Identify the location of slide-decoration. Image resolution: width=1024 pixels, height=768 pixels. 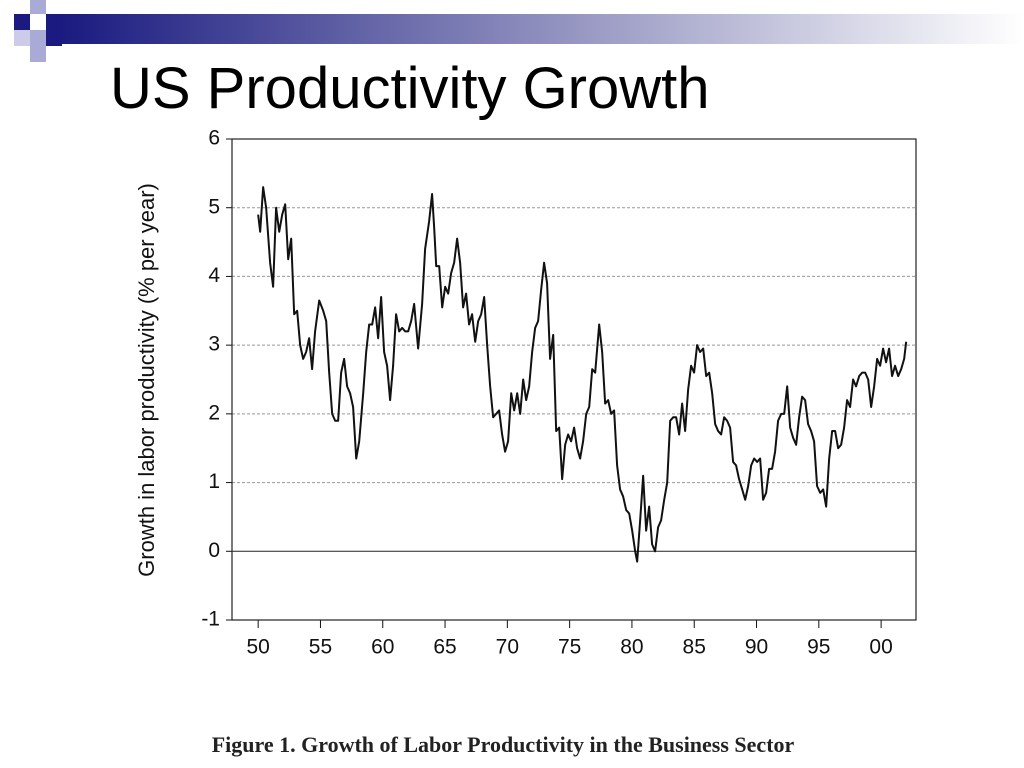
(519, 31).